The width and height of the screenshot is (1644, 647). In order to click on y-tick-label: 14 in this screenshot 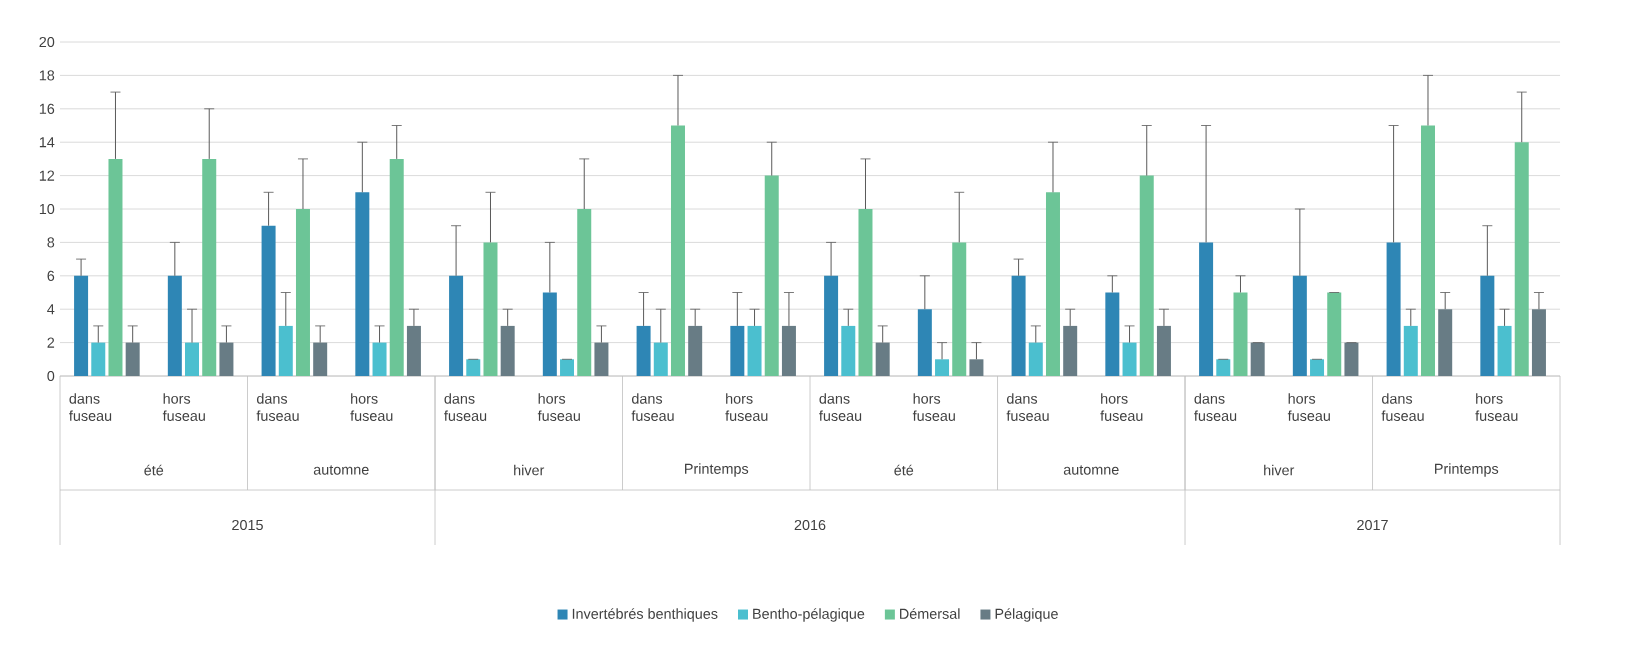, I will do `click(47, 142)`.